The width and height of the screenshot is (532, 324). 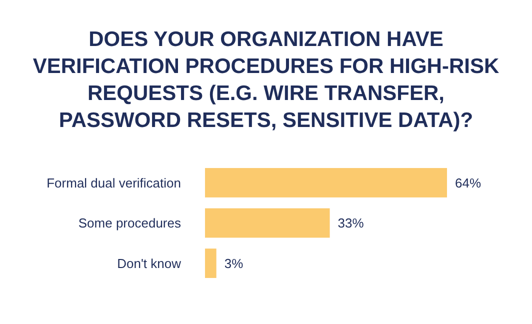 What do you see at coordinates (468, 182) in the screenshot?
I see `data-label: 64%` at bounding box center [468, 182].